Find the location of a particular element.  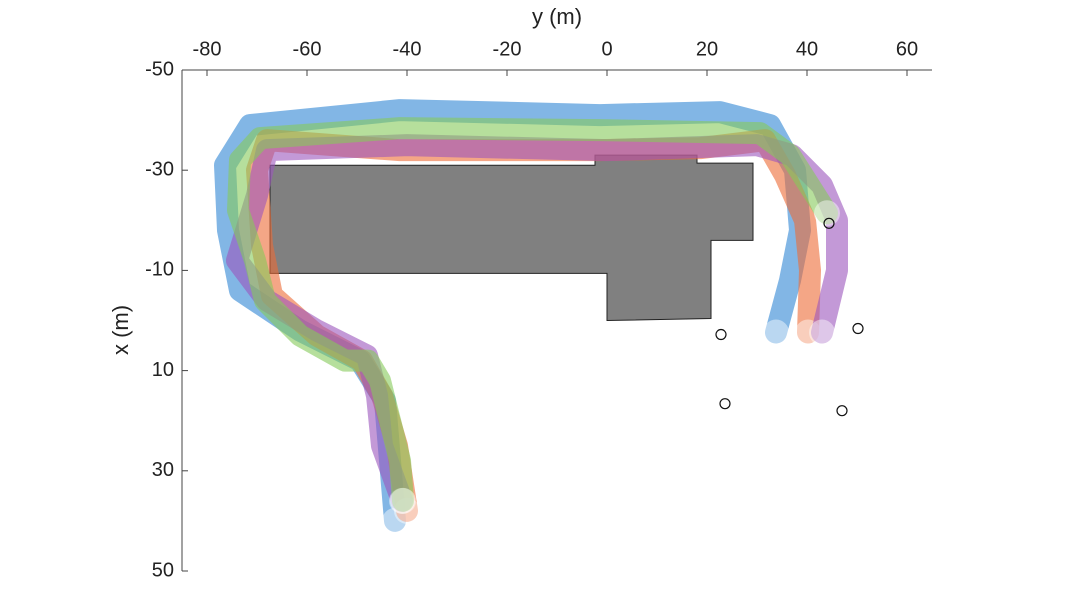

x-tick-label: 0 is located at coordinates (606, 49).